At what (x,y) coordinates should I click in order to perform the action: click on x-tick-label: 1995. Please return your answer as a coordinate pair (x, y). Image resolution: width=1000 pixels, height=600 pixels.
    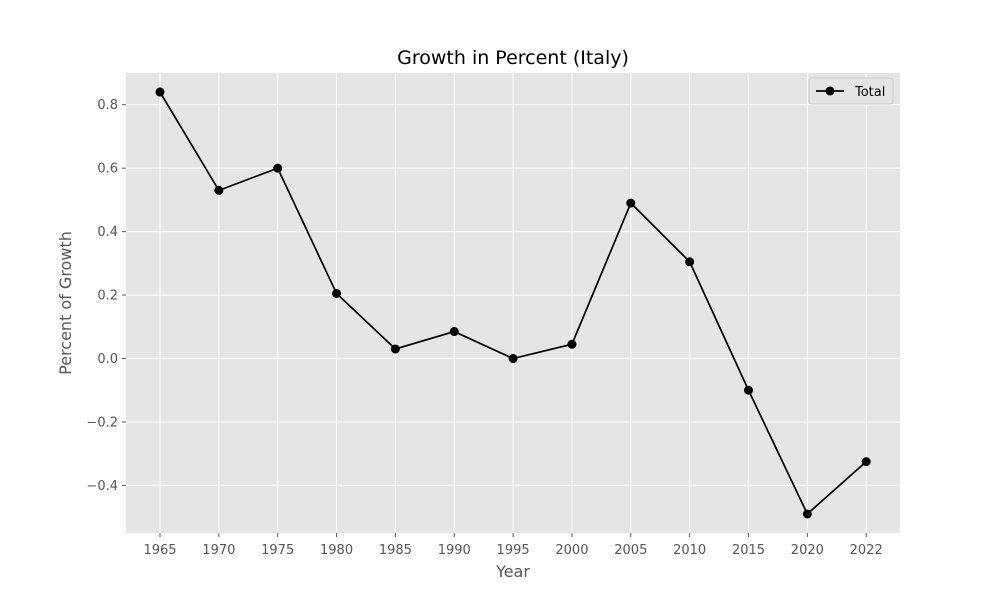
    Looking at the image, I should click on (513, 550).